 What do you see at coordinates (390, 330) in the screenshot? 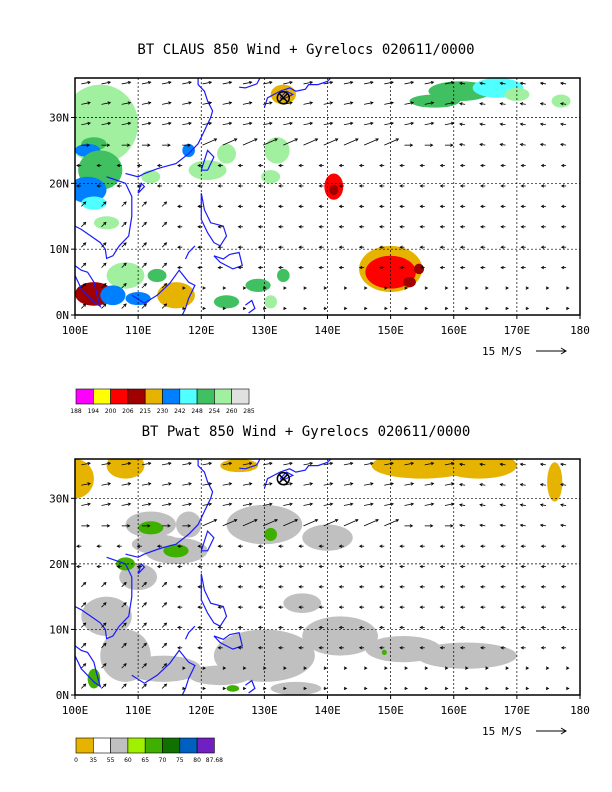
I see `x-tick-label: 150E` at bounding box center [390, 330].